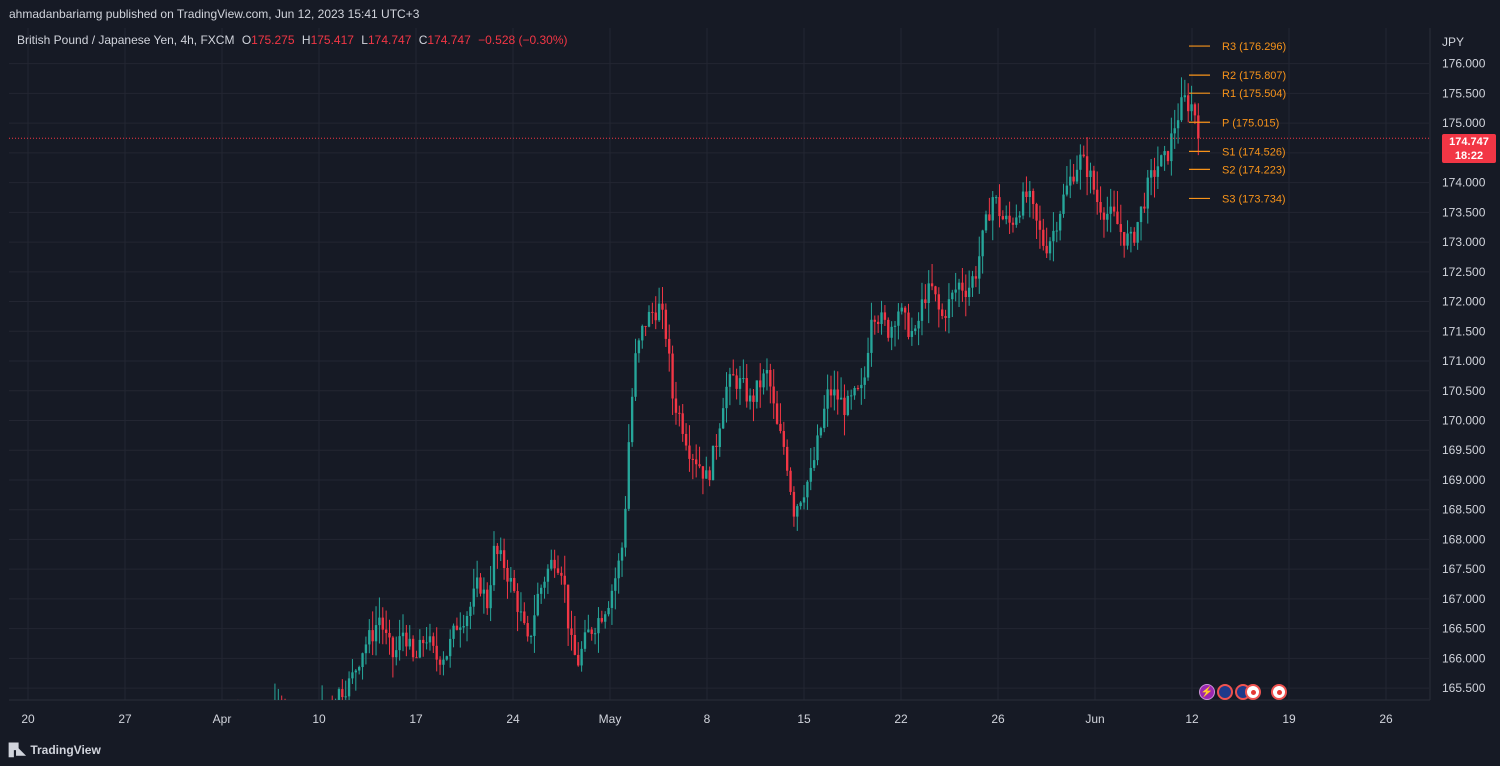 The image size is (1500, 766). What do you see at coordinates (1207, 692) in the screenshot?
I see `bolt-icon: ⚡` at bounding box center [1207, 692].